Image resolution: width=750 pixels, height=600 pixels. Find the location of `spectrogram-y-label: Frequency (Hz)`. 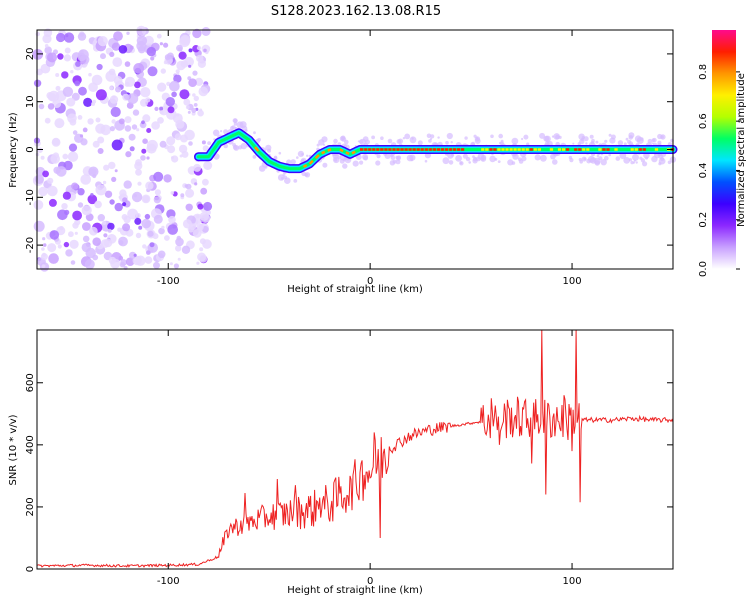

spectrogram-y-label: Frequency (Hz) is located at coordinates (13, 150).